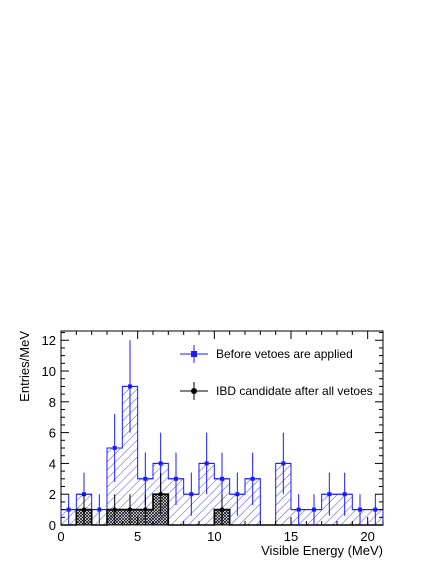 The image size is (436, 564). Describe the element at coordinates (49, 340) in the screenshot. I see `y-tick-label: 12` at that location.